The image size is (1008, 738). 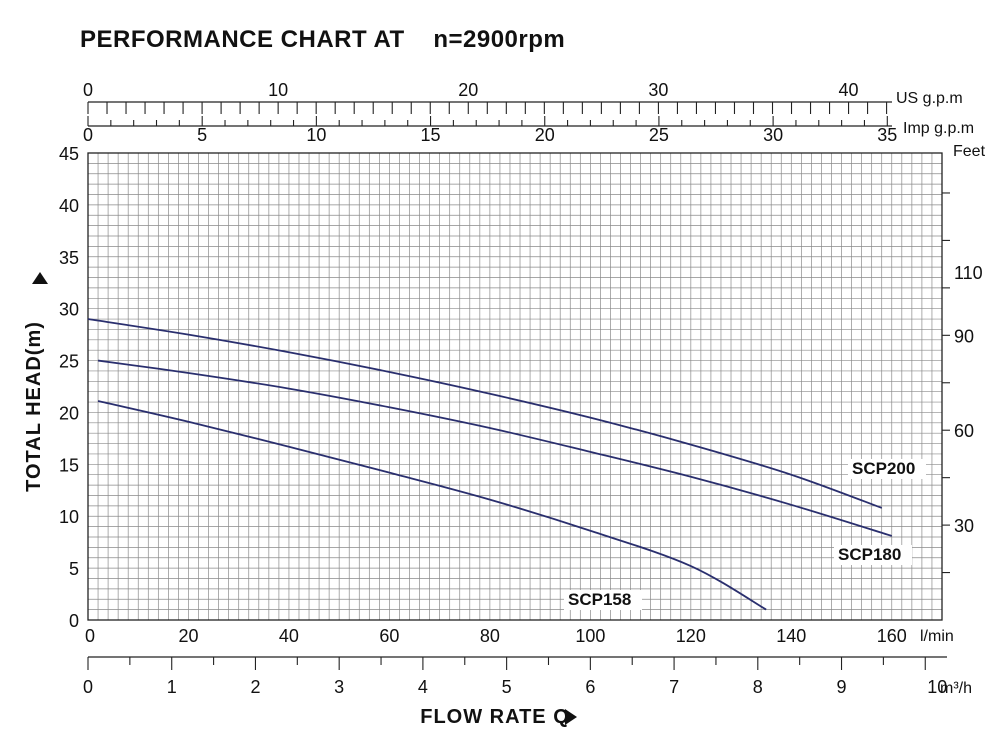 What do you see at coordinates (571, 717) in the screenshot?
I see `x-axis-arrow-icon` at bounding box center [571, 717].